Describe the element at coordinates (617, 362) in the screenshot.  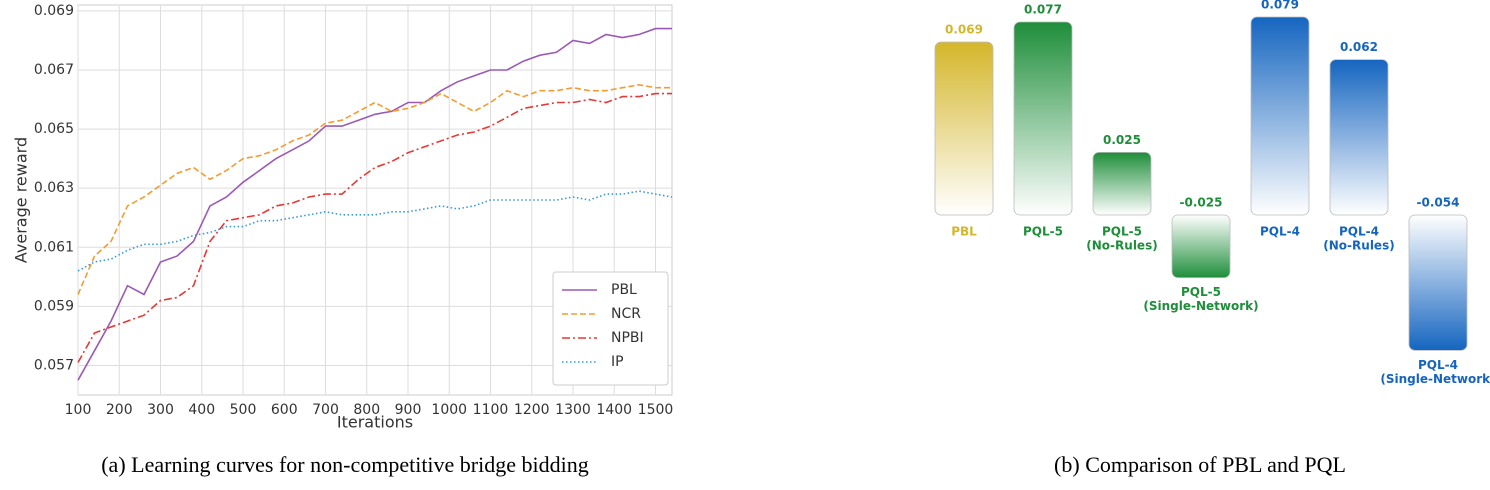
I see `legend-label: IP` at that location.